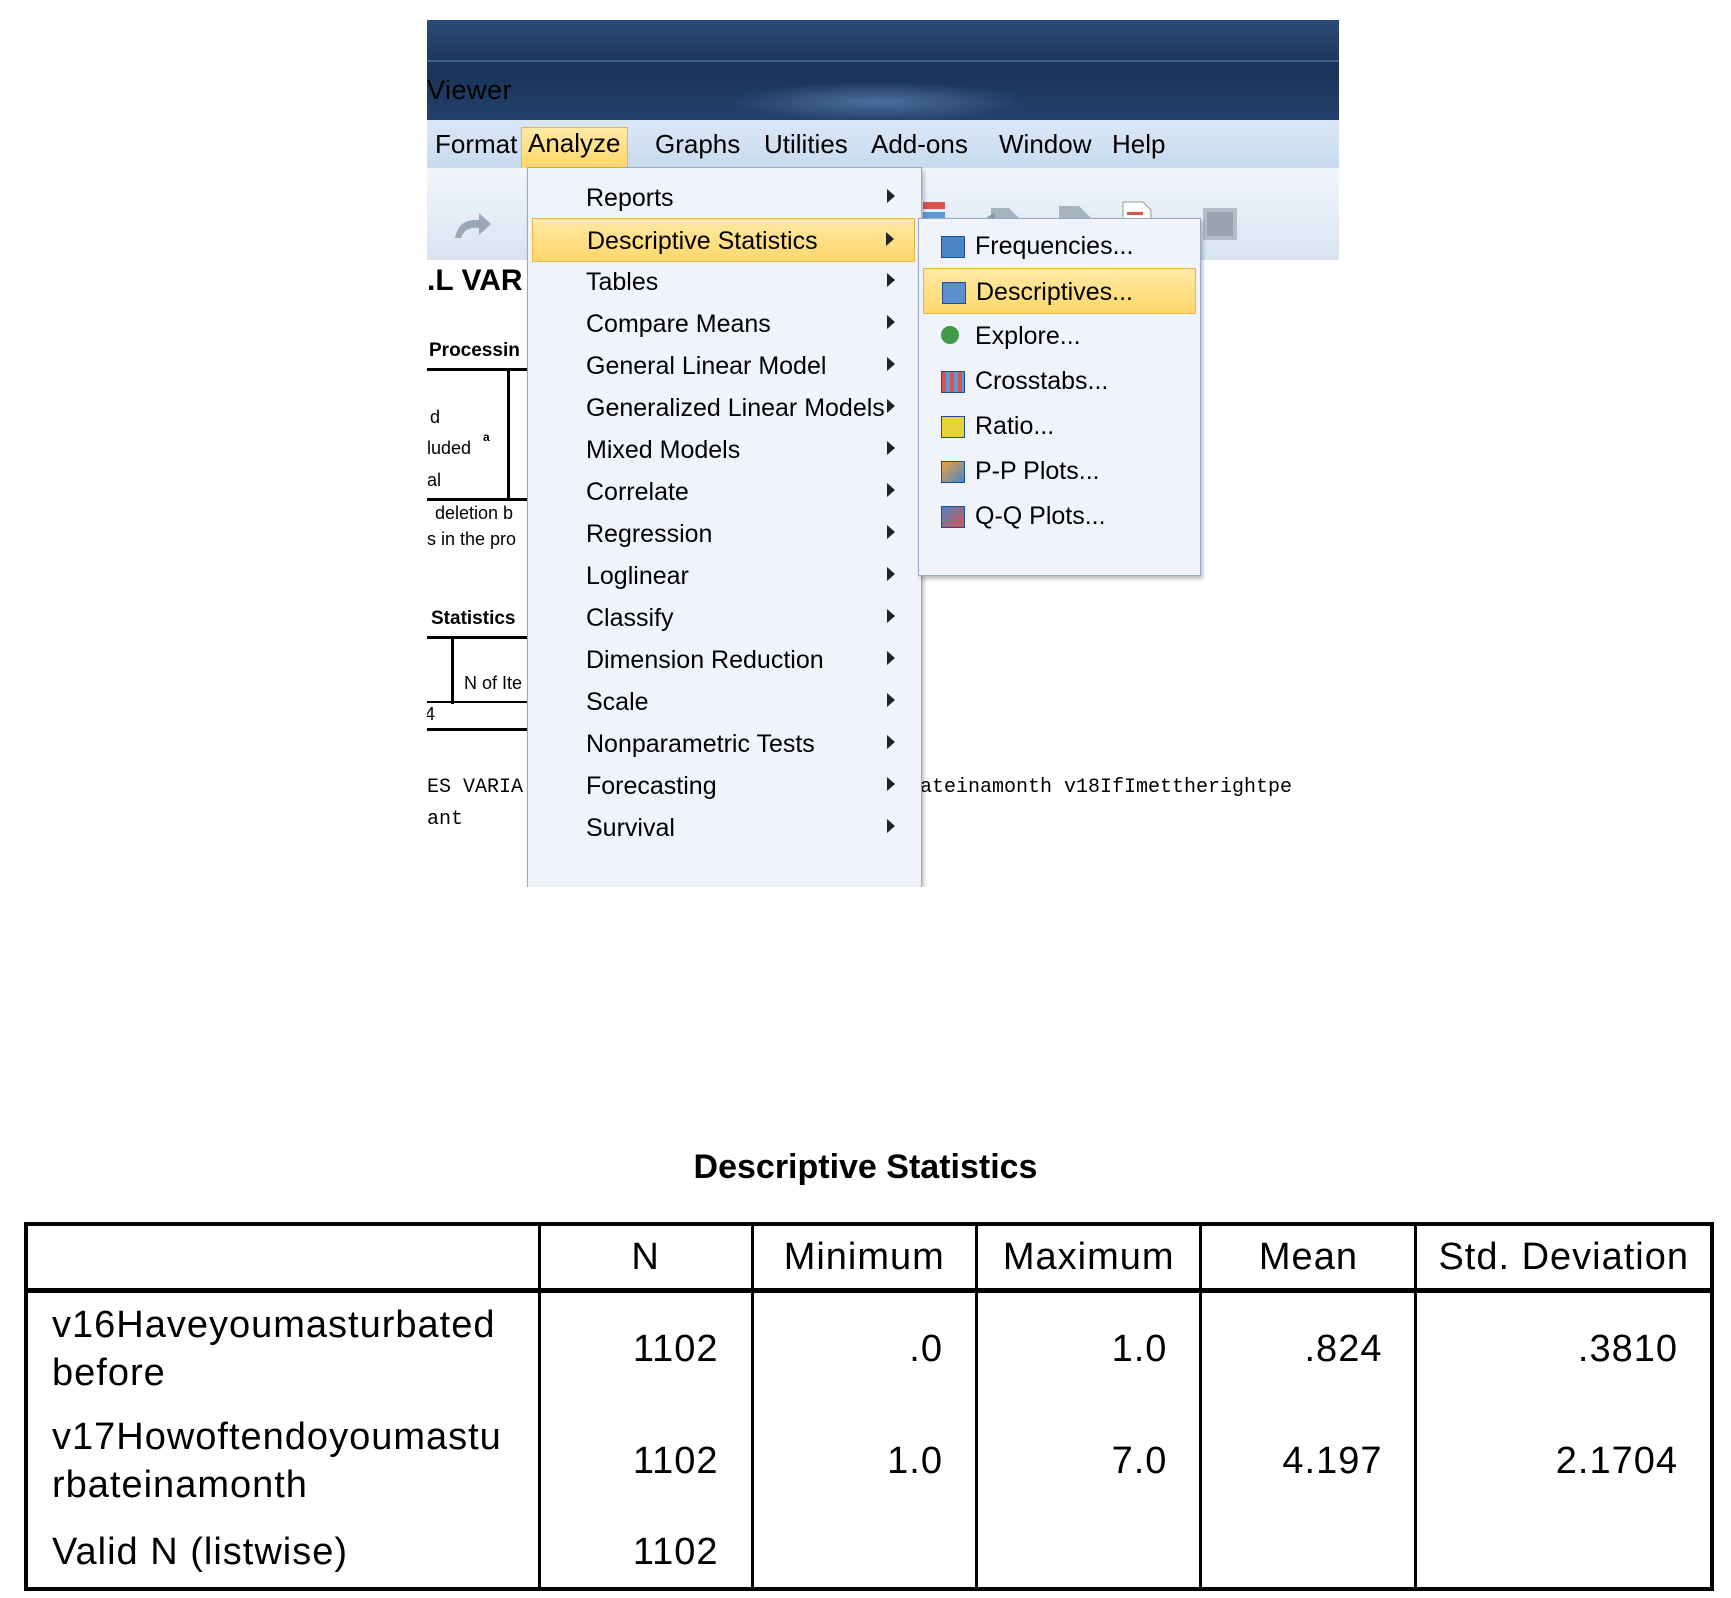  Describe the element at coordinates (1563, 1258) in the screenshot. I see `table-header: Std. Deviation` at that location.